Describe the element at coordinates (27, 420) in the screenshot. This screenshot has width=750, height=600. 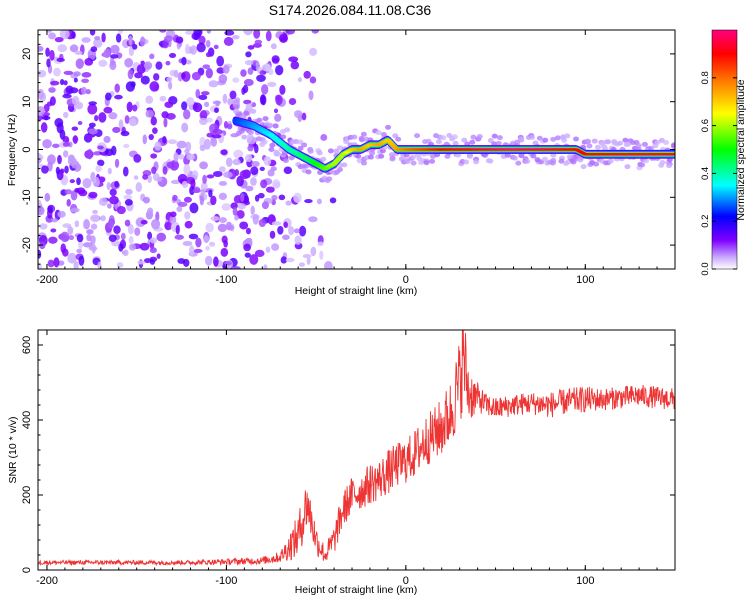
I see `y-tick-label: 400` at that location.